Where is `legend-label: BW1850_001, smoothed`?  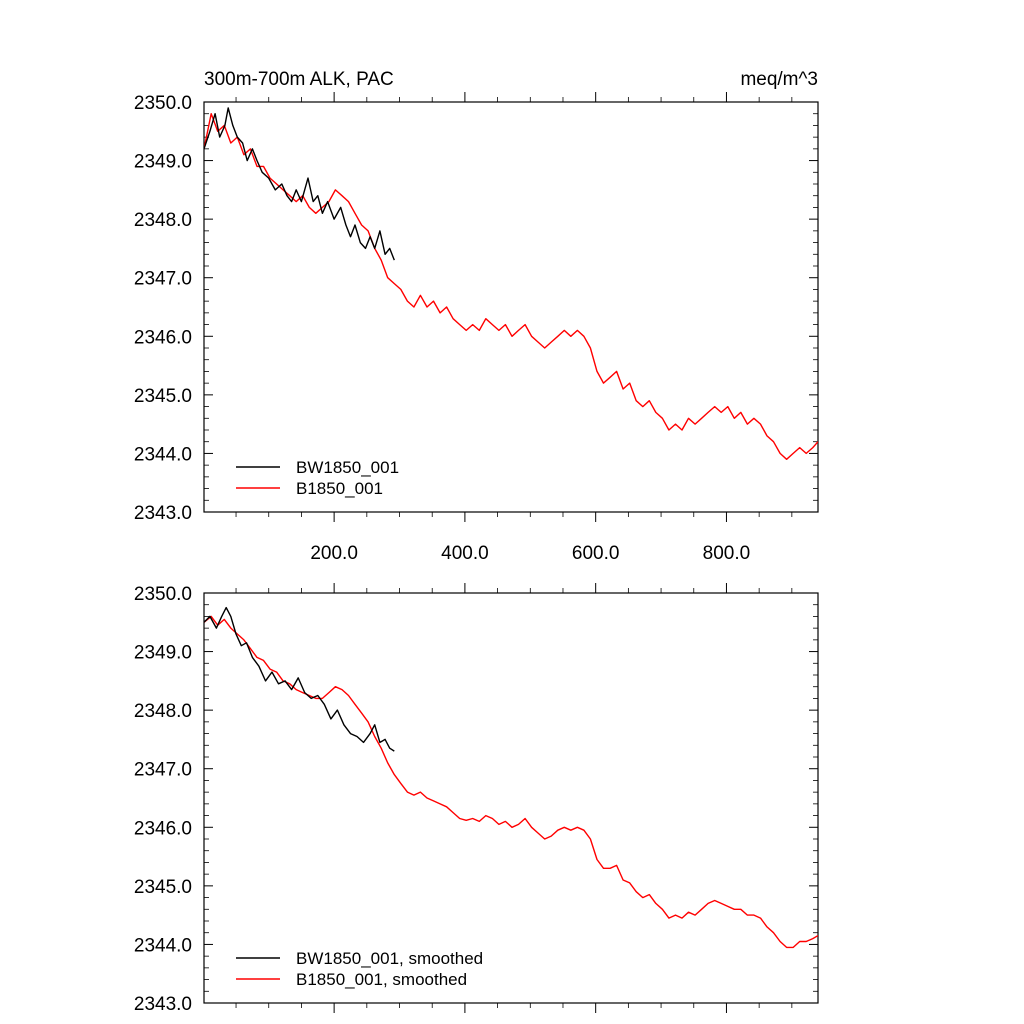 legend-label: BW1850_001, smoothed is located at coordinates (389, 958).